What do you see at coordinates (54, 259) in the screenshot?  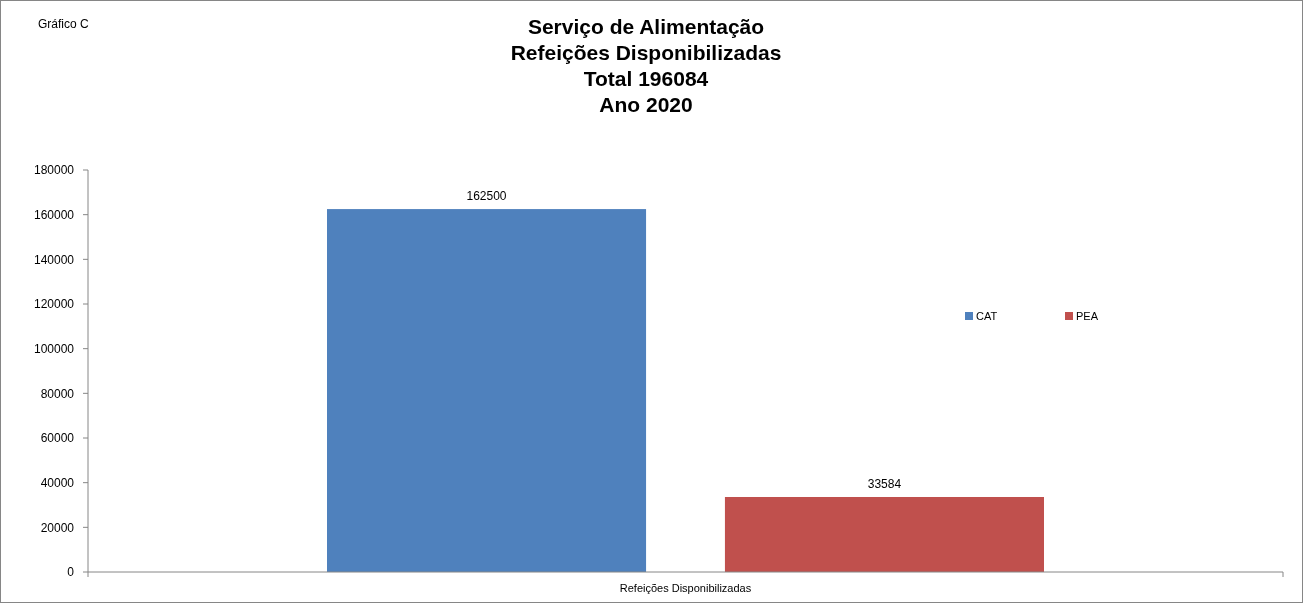 I see `y-tick-label: 140000` at bounding box center [54, 259].